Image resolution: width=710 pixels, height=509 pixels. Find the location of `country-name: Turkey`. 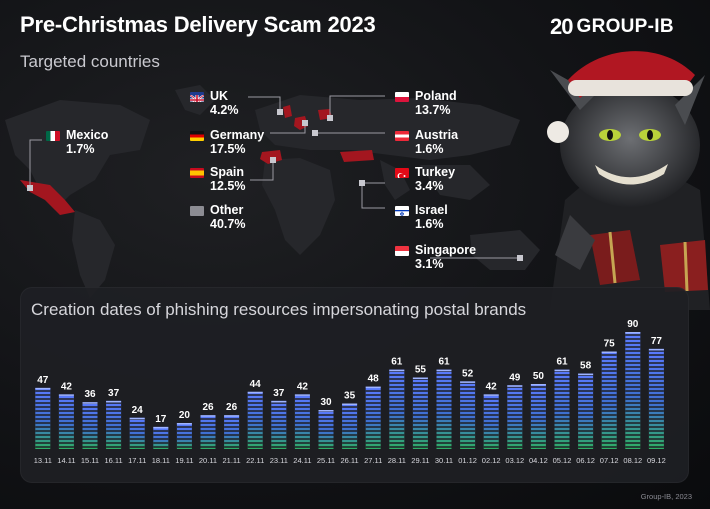

country-name: Turkey is located at coordinates (435, 172).